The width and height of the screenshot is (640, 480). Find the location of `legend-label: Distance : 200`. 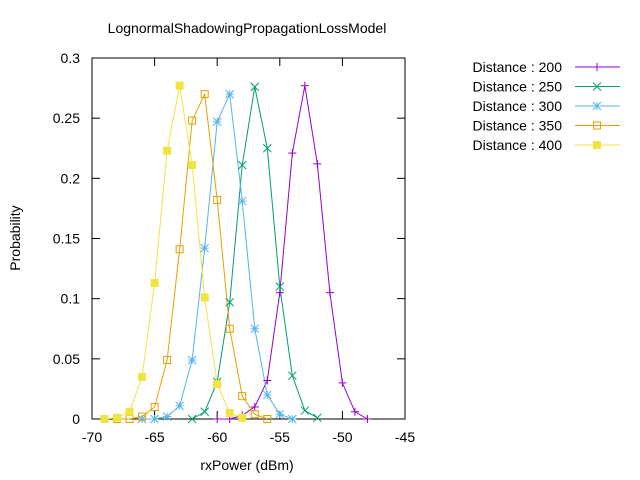

legend-label: Distance : 200 is located at coordinates (518, 67).